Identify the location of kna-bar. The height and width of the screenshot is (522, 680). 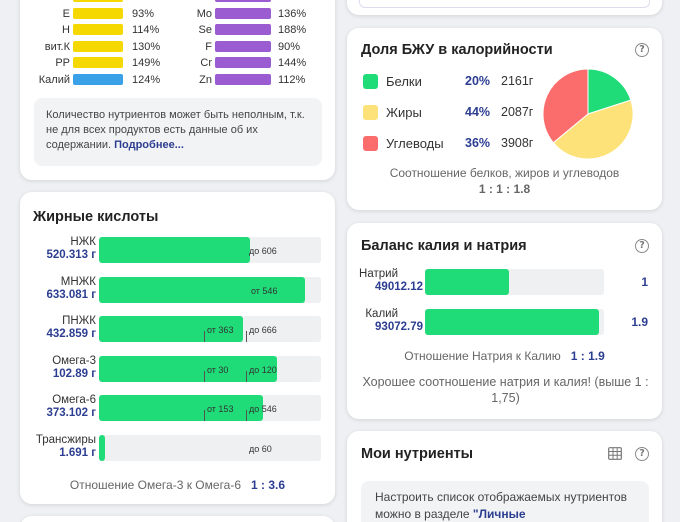
(514, 322).